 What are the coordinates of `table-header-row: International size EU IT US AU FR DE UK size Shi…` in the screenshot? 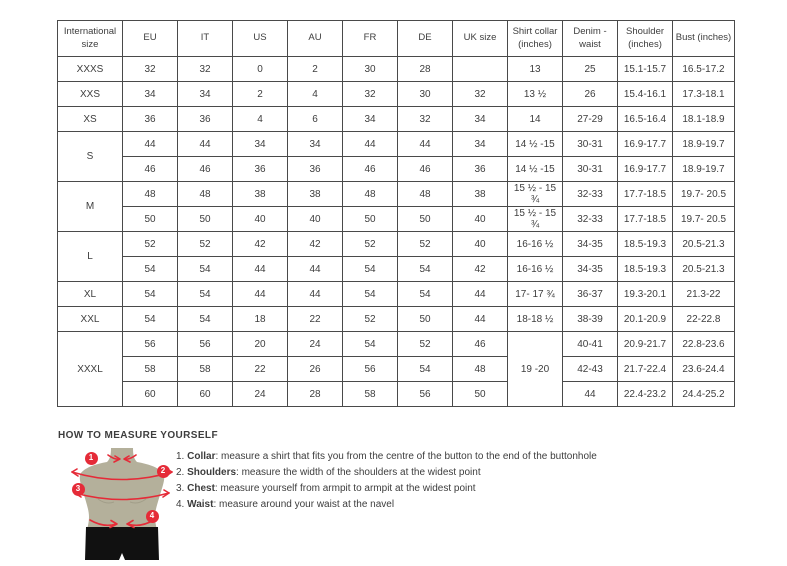 It's located at (396, 38).